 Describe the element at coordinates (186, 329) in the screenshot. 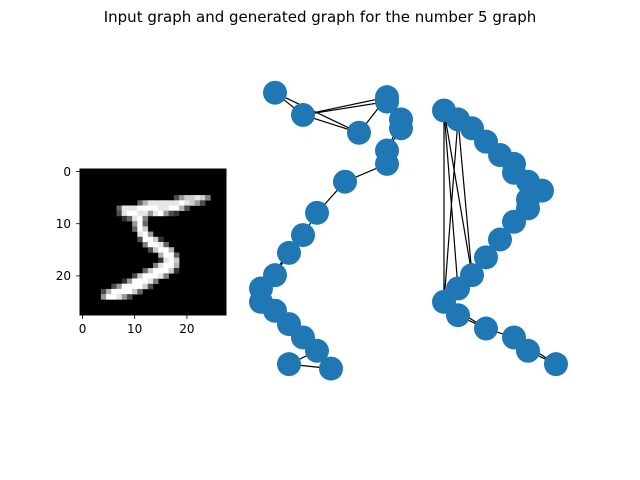

I see `x-tick-label: 20` at that location.